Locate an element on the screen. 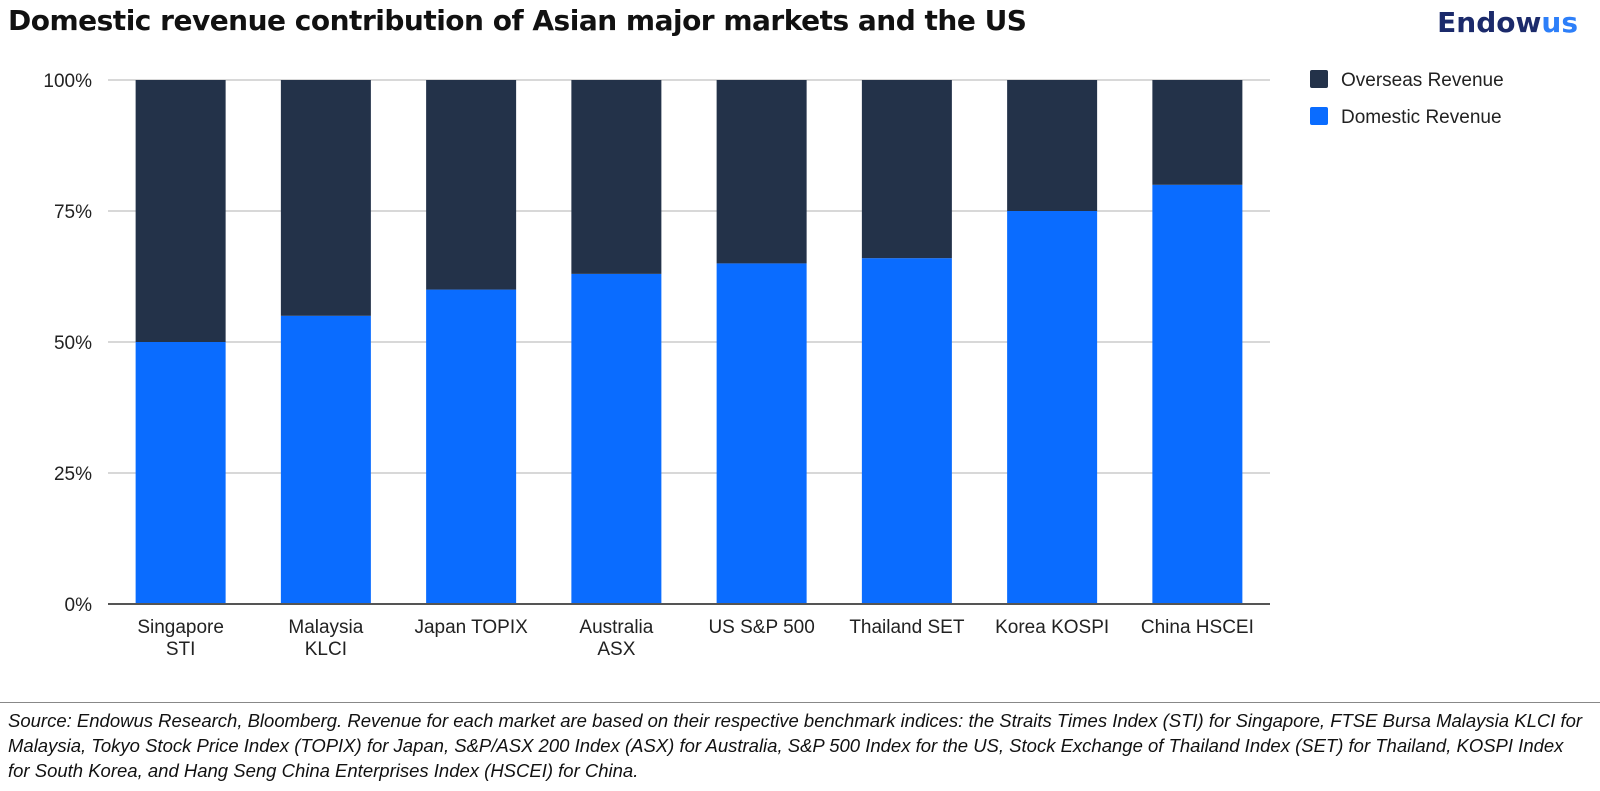  legend-label: Overseas Revenue is located at coordinates (1422, 80).